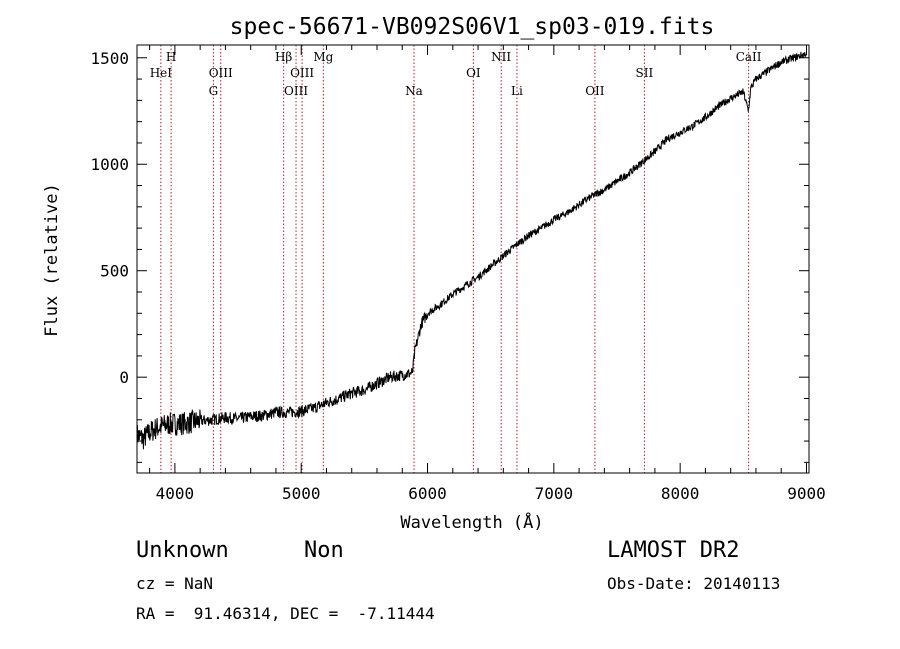 The image size is (900, 649). I want to click on spectral-line-label-14: CaII, so click(749, 57).